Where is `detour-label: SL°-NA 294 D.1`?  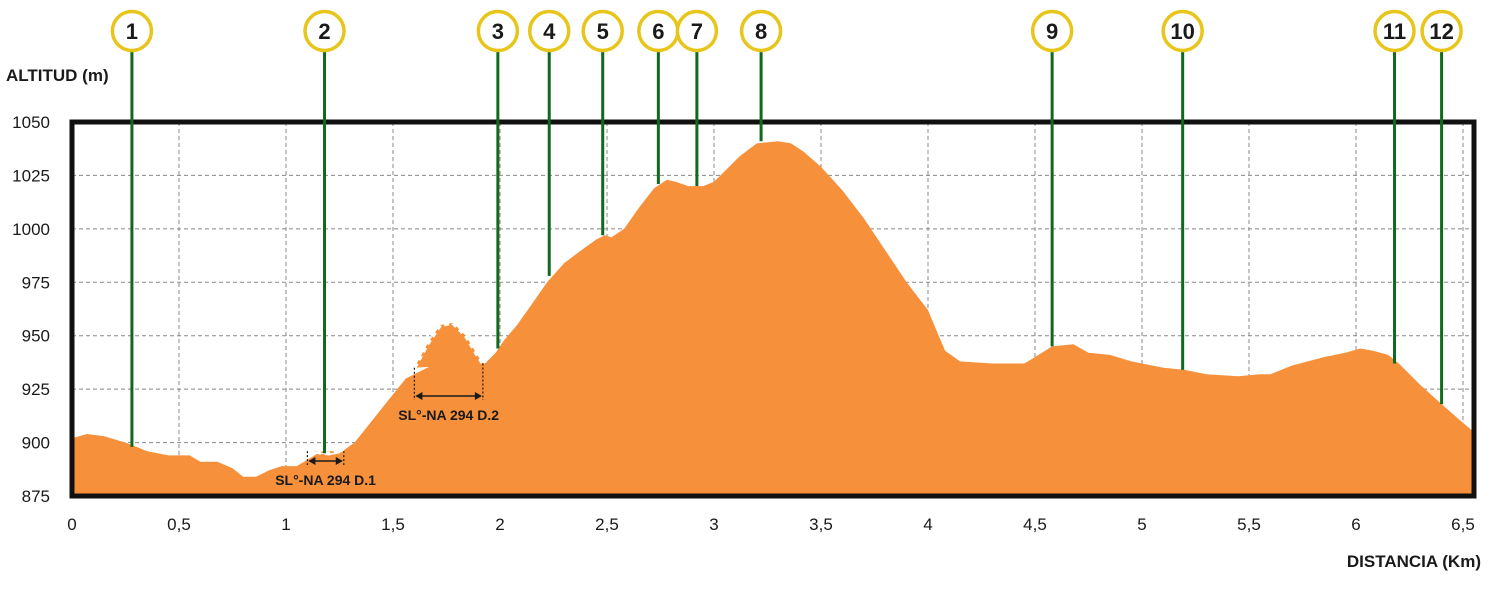 detour-label: SL°-NA 294 D.1 is located at coordinates (325, 480).